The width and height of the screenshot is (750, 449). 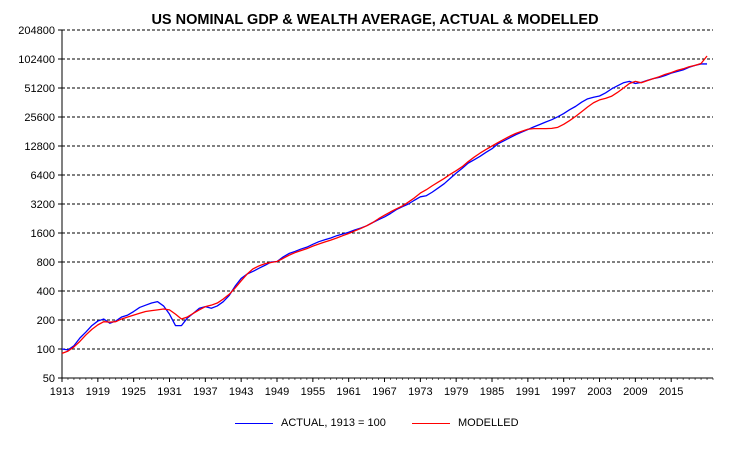 What do you see at coordinates (98, 392) in the screenshot?
I see `x-tick-label: 1919` at bounding box center [98, 392].